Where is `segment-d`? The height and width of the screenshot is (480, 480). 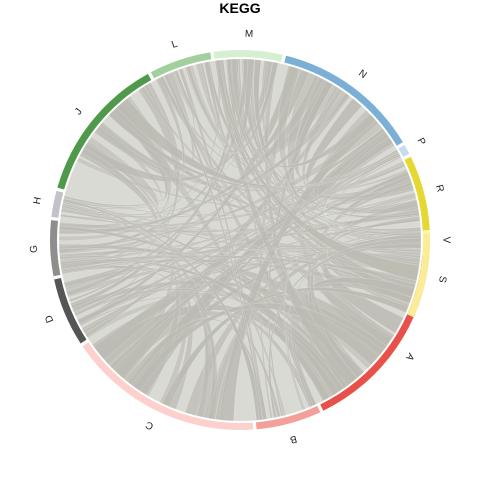
segment-d is located at coordinates (70, 311).